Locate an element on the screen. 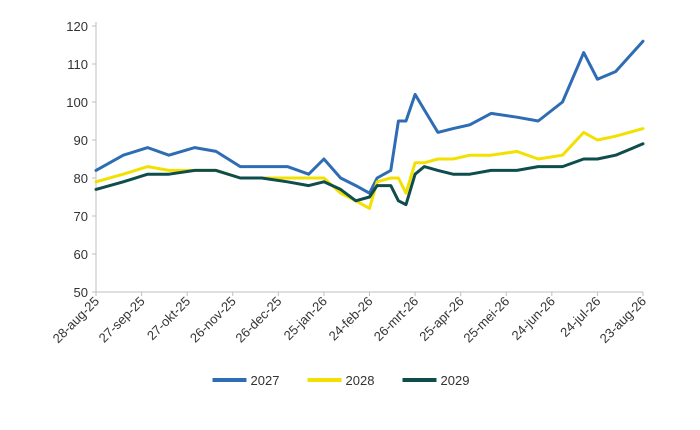 This screenshot has width=700, height=430. y-tick-label: 70 is located at coordinates (81, 216).